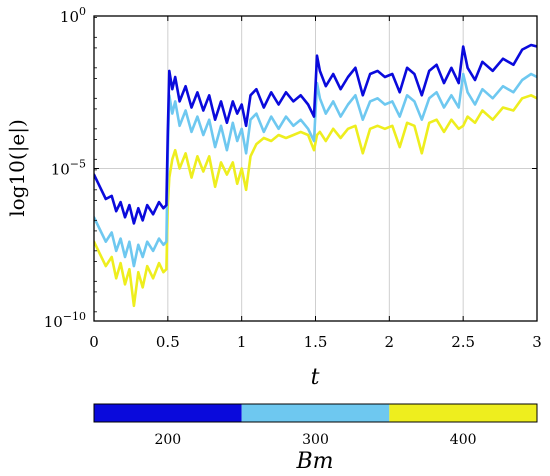  I want to click on y-tick-exponent: −5, so click(78, 164).